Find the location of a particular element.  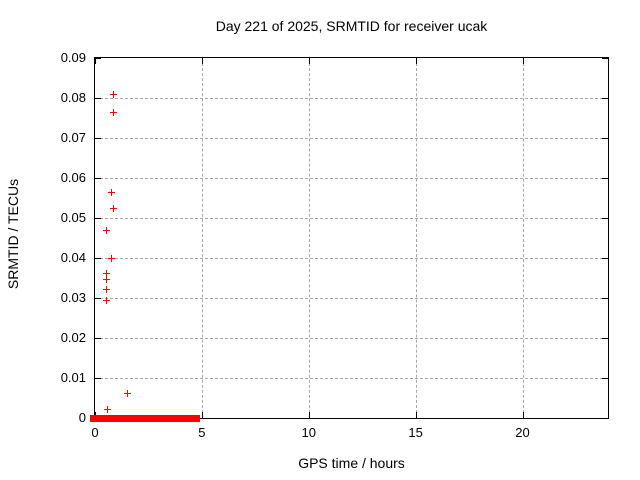

y-tick-label: 0.07 is located at coordinates (73, 137).